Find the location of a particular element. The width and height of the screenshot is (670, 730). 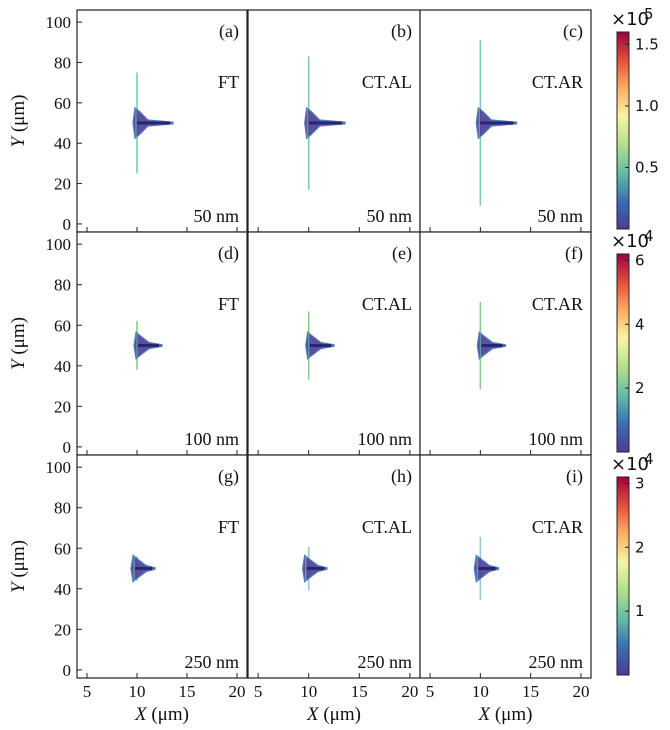

panel-b: (b) CT.AL 50 nm is located at coordinates (334, 121).